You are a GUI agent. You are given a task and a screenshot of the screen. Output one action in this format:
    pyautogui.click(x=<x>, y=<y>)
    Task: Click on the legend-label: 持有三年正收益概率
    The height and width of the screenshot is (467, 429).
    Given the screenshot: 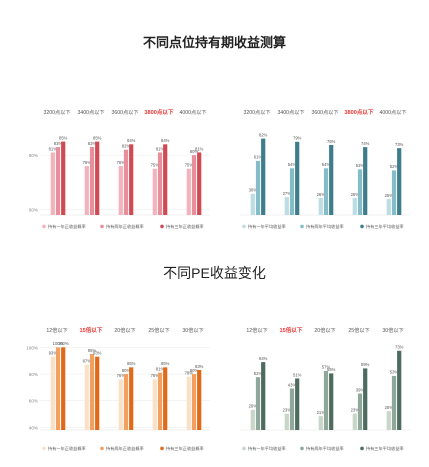 What is the action you would take?
    pyautogui.click(x=185, y=226)
    